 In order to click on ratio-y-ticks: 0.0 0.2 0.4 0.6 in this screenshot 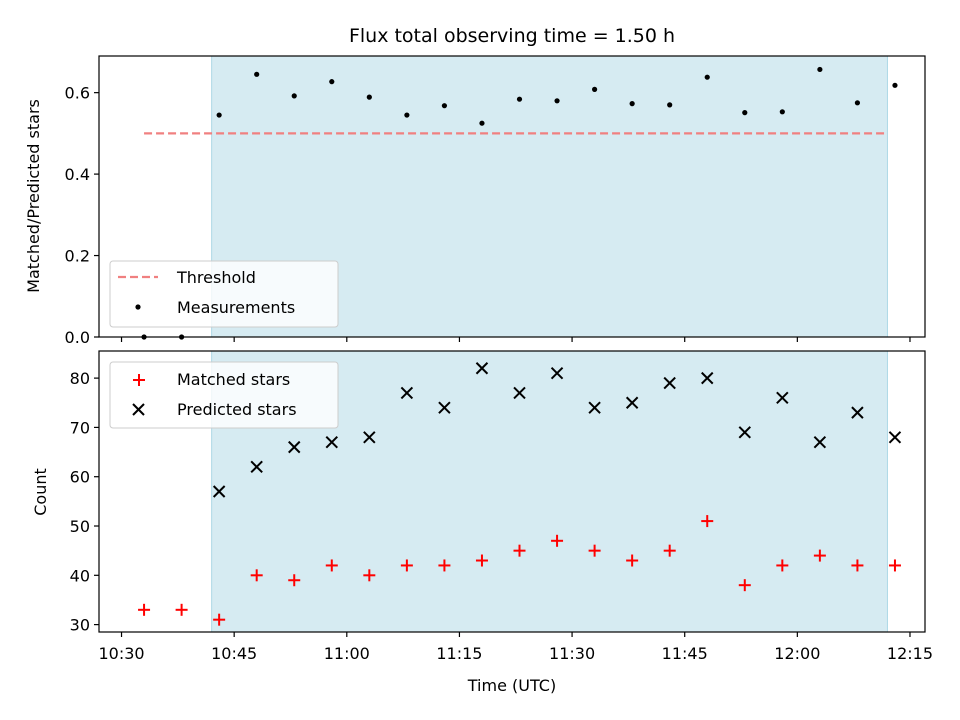, I will do `click(82, 215)`.